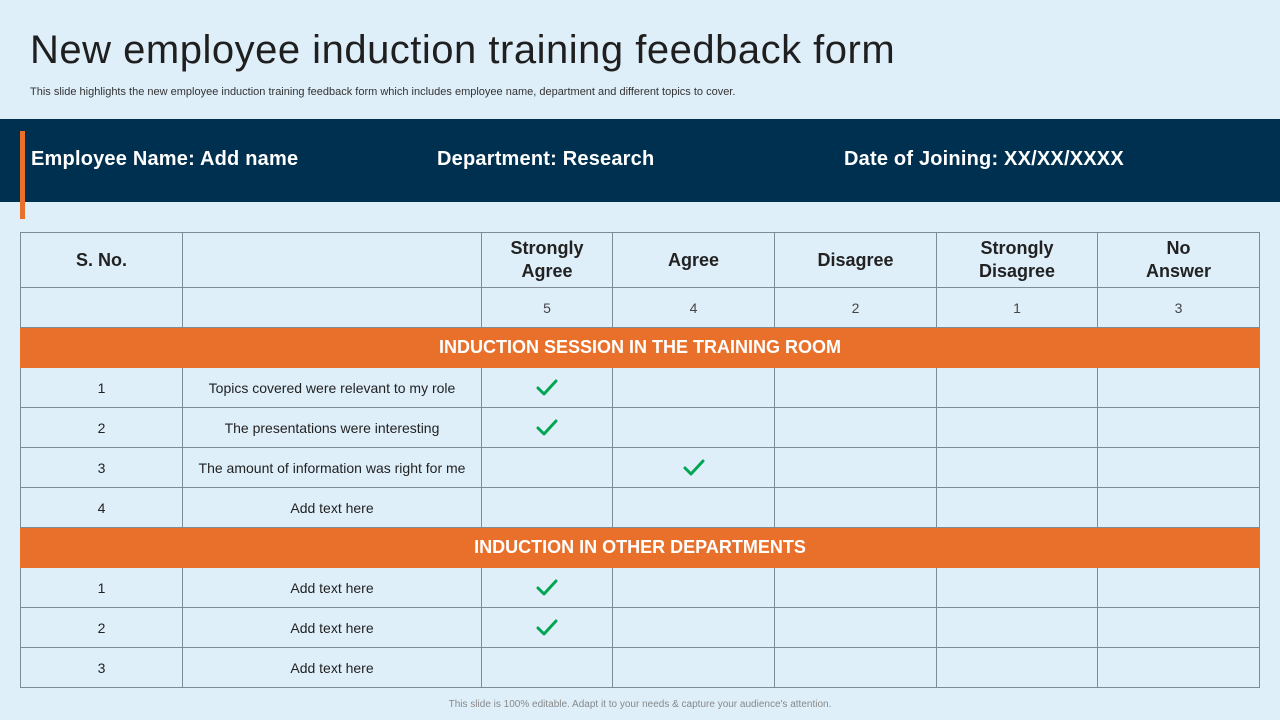 The height and width of the screenshot is (720, 1280). Describe the element at coordinates (547, 260) in the screenshot. I see `header-strongly-agree: Strongly Agree` at that location.